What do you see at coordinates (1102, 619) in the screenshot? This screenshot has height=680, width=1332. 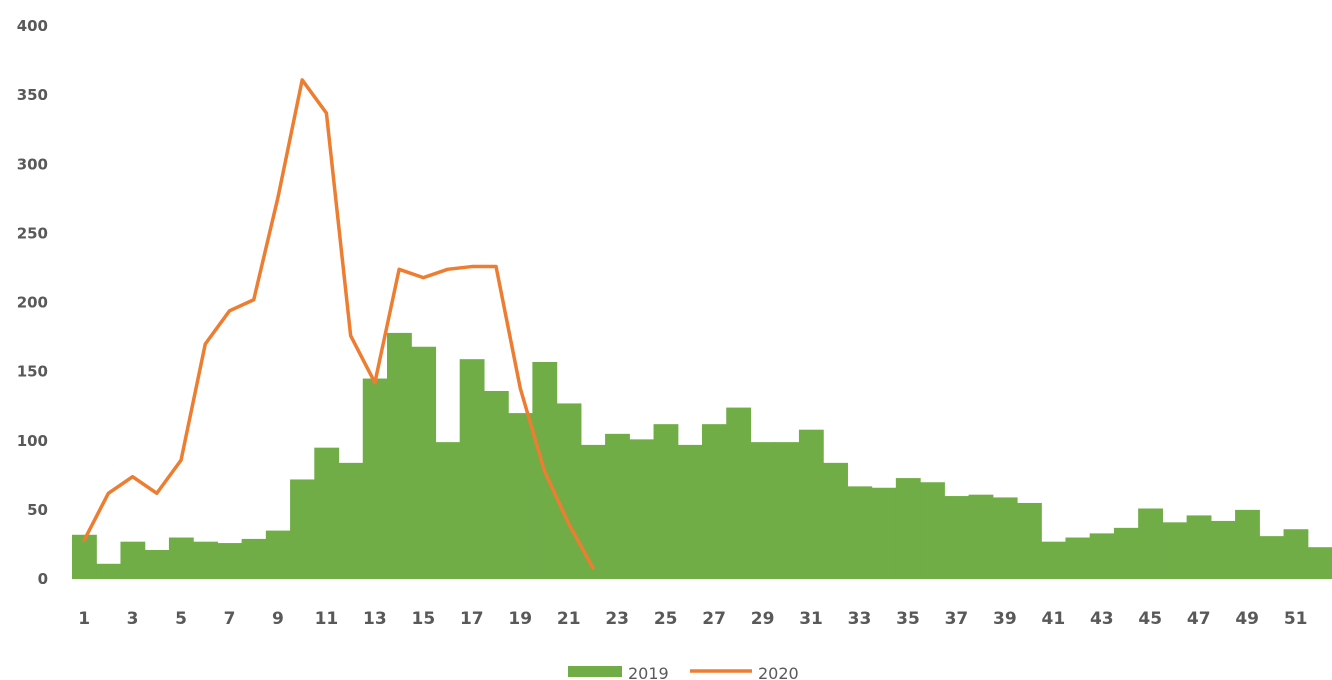 I see `x-tick-label: 43` at bounding box center [1102, 619].